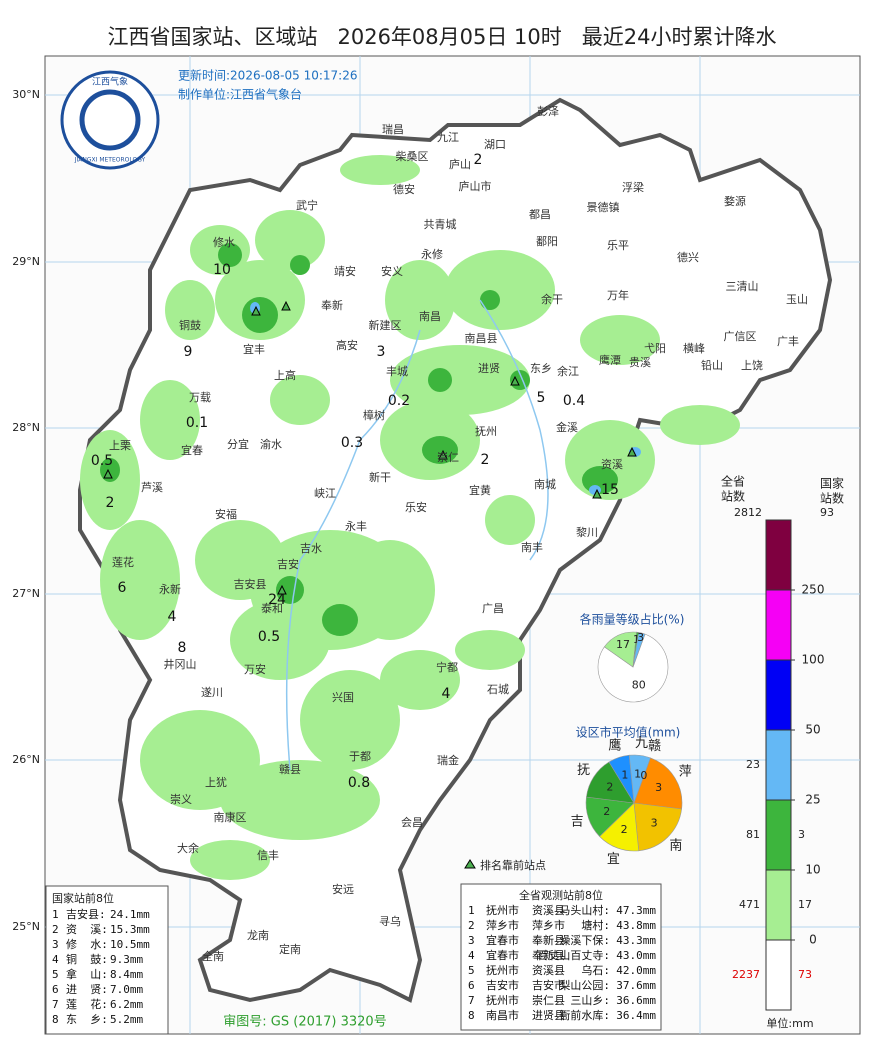 Image resolution: width=884 pixels, height=1038 pixels. What do you see at coordinates (733, 496) in the screenshot?
I see `legend-title-all: 站数` at bounding box center [733, 496].